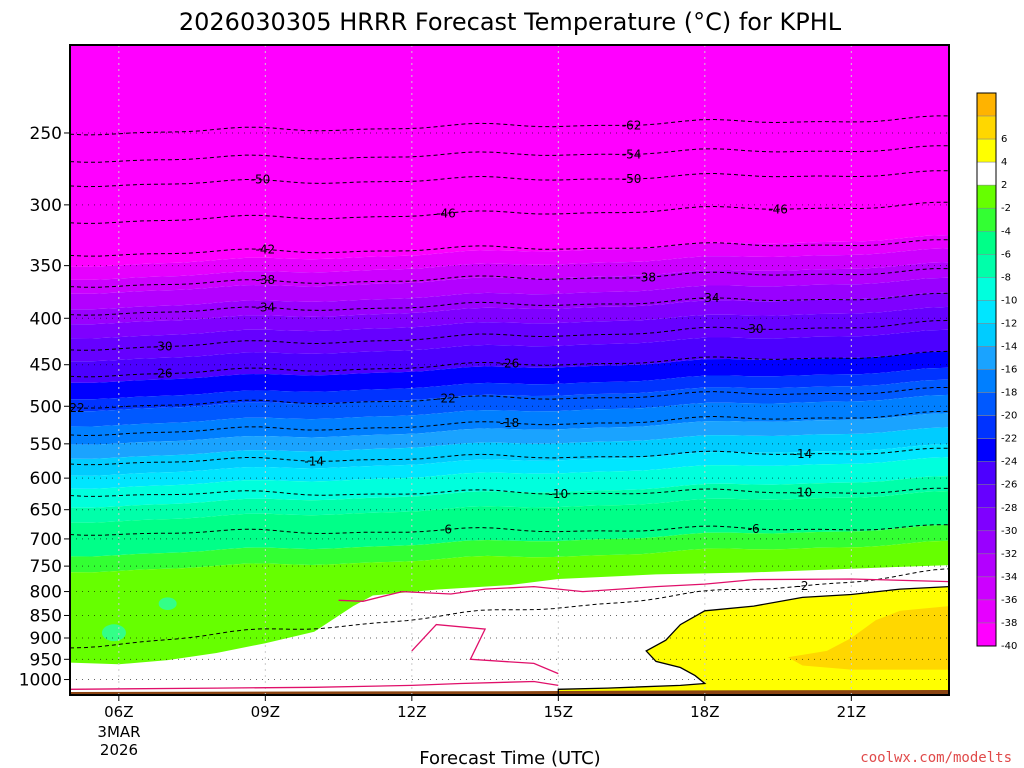 Image resolution: width=1024 pixels, height=768 pixels. Describe the element at coordinates (1009, 300) in the screenshot. I see `colorbar-label--10: -10` at that location.